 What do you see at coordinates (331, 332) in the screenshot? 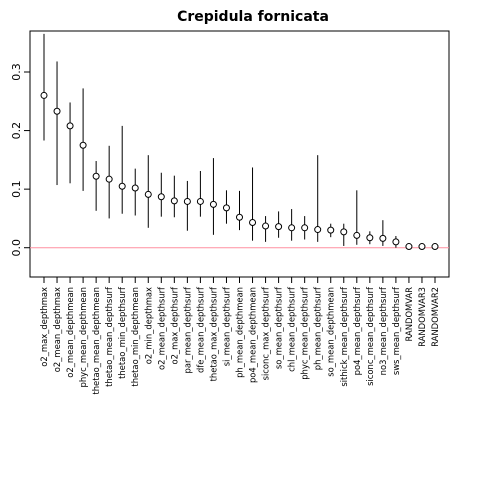
I see `x-tick-label: so_mean_depthmean` at bounding box center [331, 332].